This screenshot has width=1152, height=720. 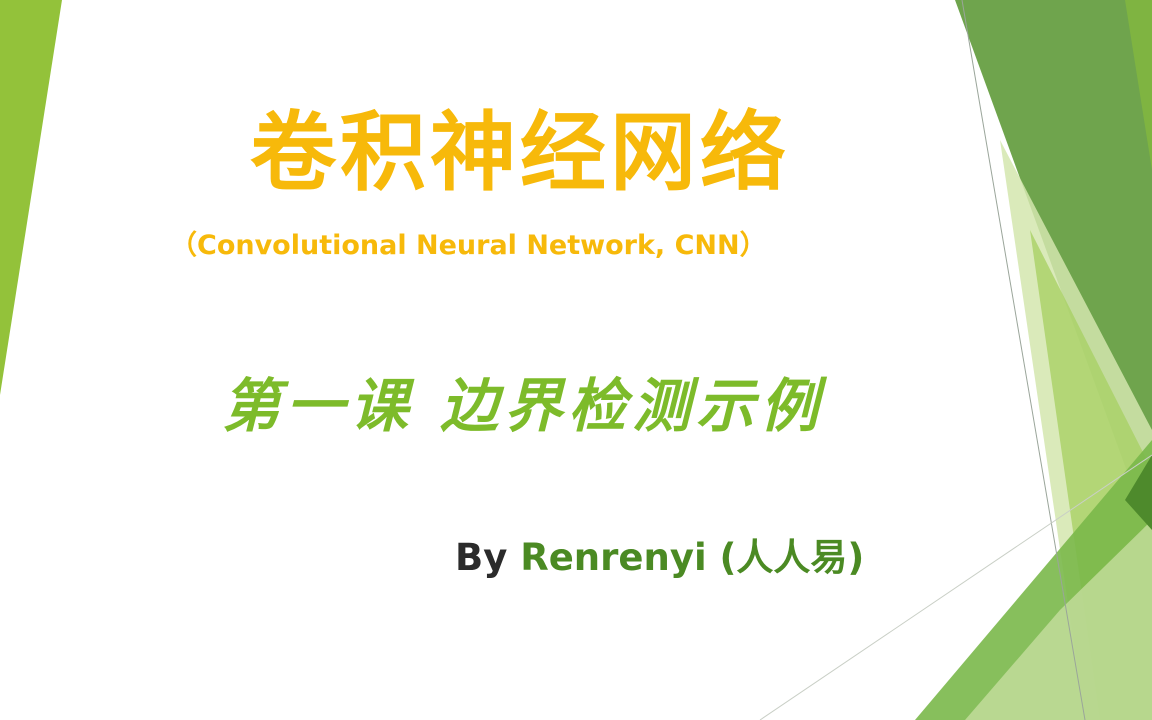 What do you see at coordinates (520, 153) in the screenshot?
I see `slide-title: 卷积神经网络` at bounding box center [520, 153].